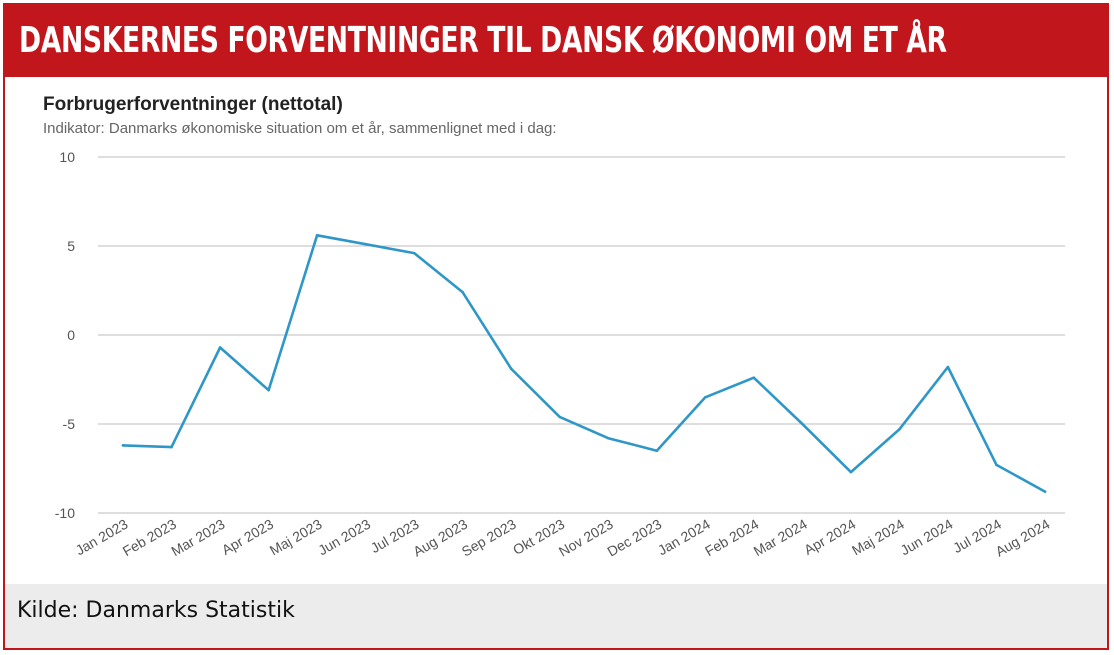  What do you see at coordinates (927, 537) in the screenshot?
I see `x-tick-label: Jun 2024` at bounding box center [927, 537].